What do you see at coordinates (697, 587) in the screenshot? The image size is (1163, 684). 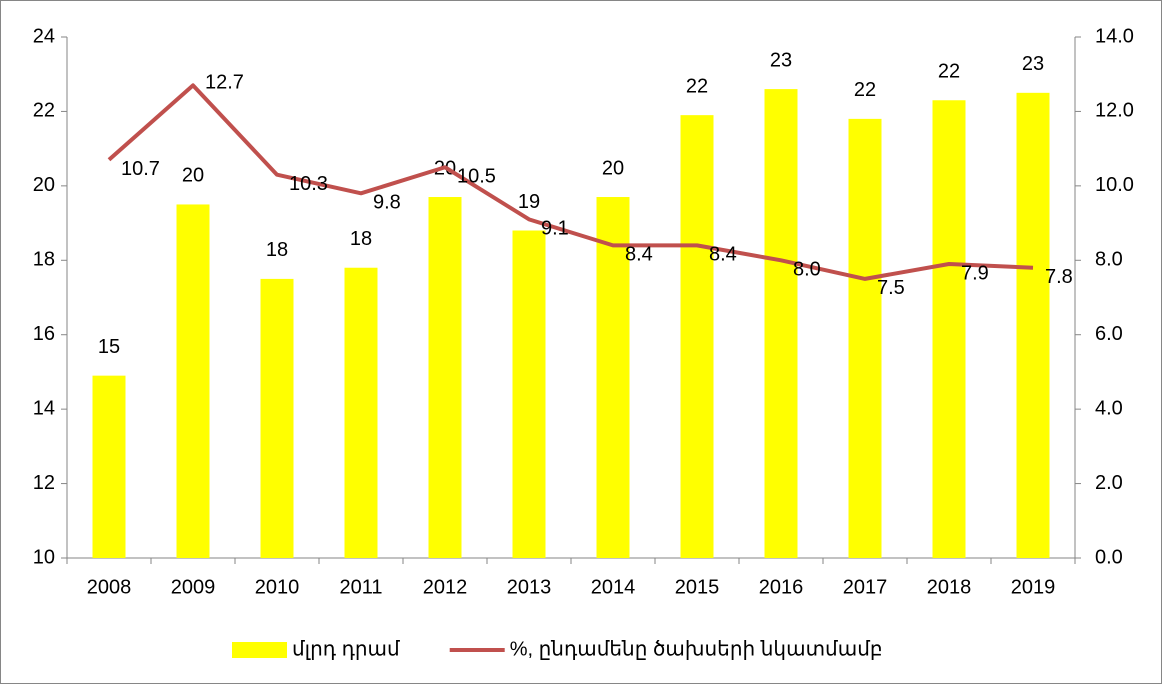 I see `x-tick-label: 2015` at bounding box center [697, 587].